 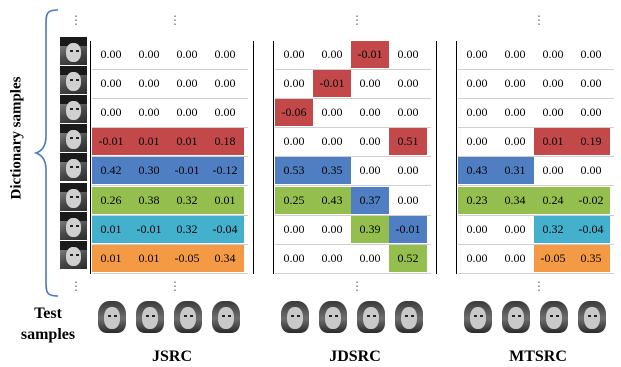 What do you see at coordinates (46, 153) in the screenshot?
I see `curly-brace-icon` at bounding box center [46, 153].